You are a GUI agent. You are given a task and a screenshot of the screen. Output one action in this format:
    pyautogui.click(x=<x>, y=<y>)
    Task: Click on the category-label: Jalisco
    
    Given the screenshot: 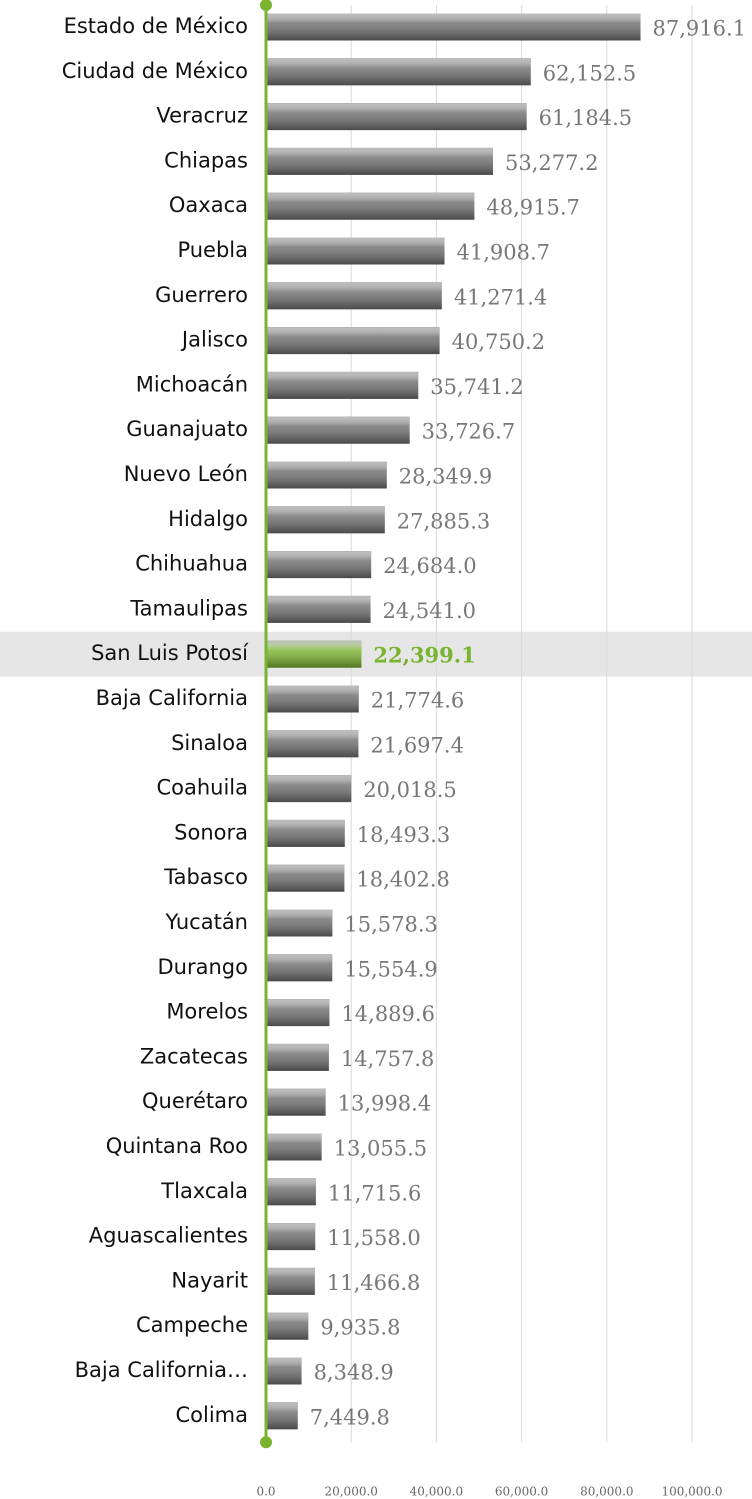 What is the action you would take?
    pyautogui.click(x=214, y=340)
    